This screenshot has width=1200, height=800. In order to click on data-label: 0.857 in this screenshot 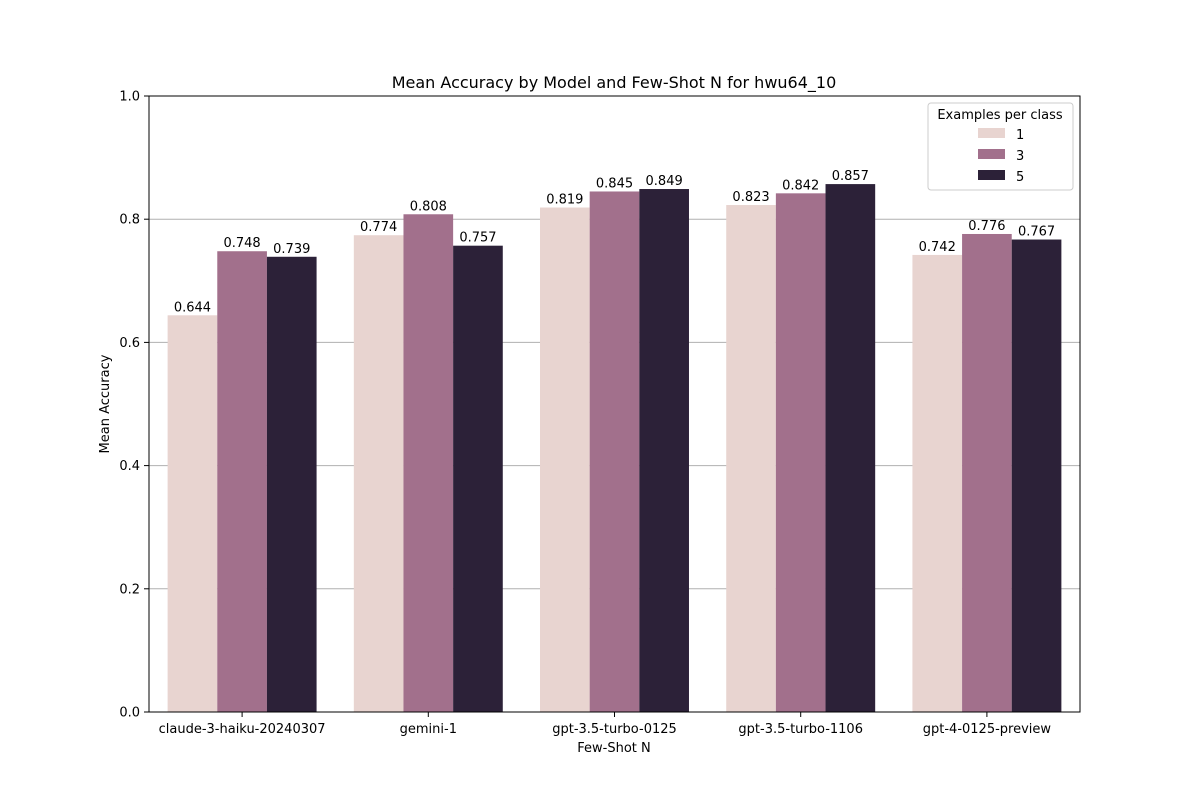, I will do `click(850, 176)`.